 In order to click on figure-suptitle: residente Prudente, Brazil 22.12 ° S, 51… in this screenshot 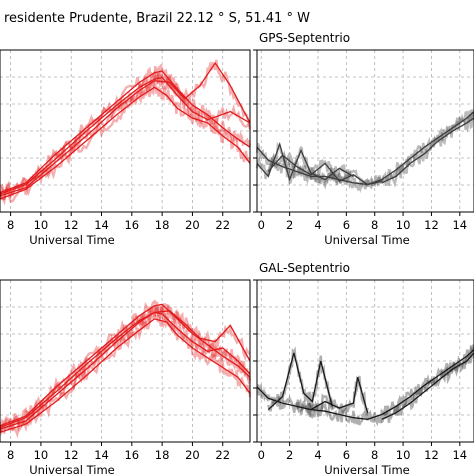, I will do `click(157, 18)`.